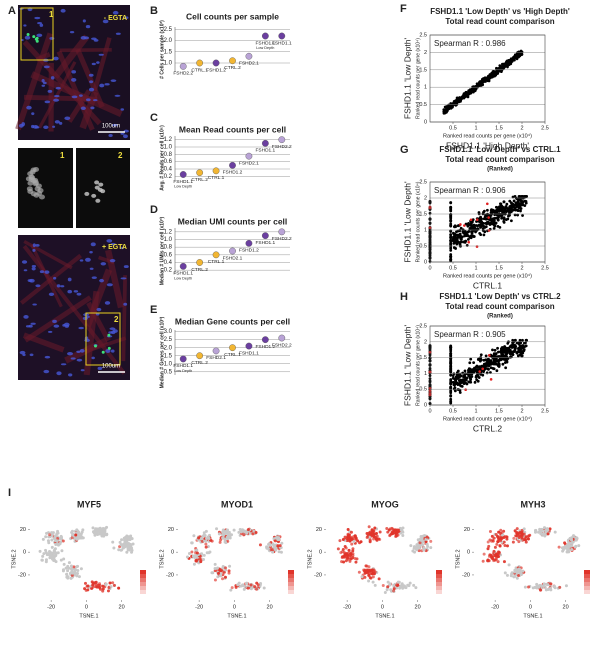  I want to click on chart-title: Median UMI counts per cell, so click(233, 221).